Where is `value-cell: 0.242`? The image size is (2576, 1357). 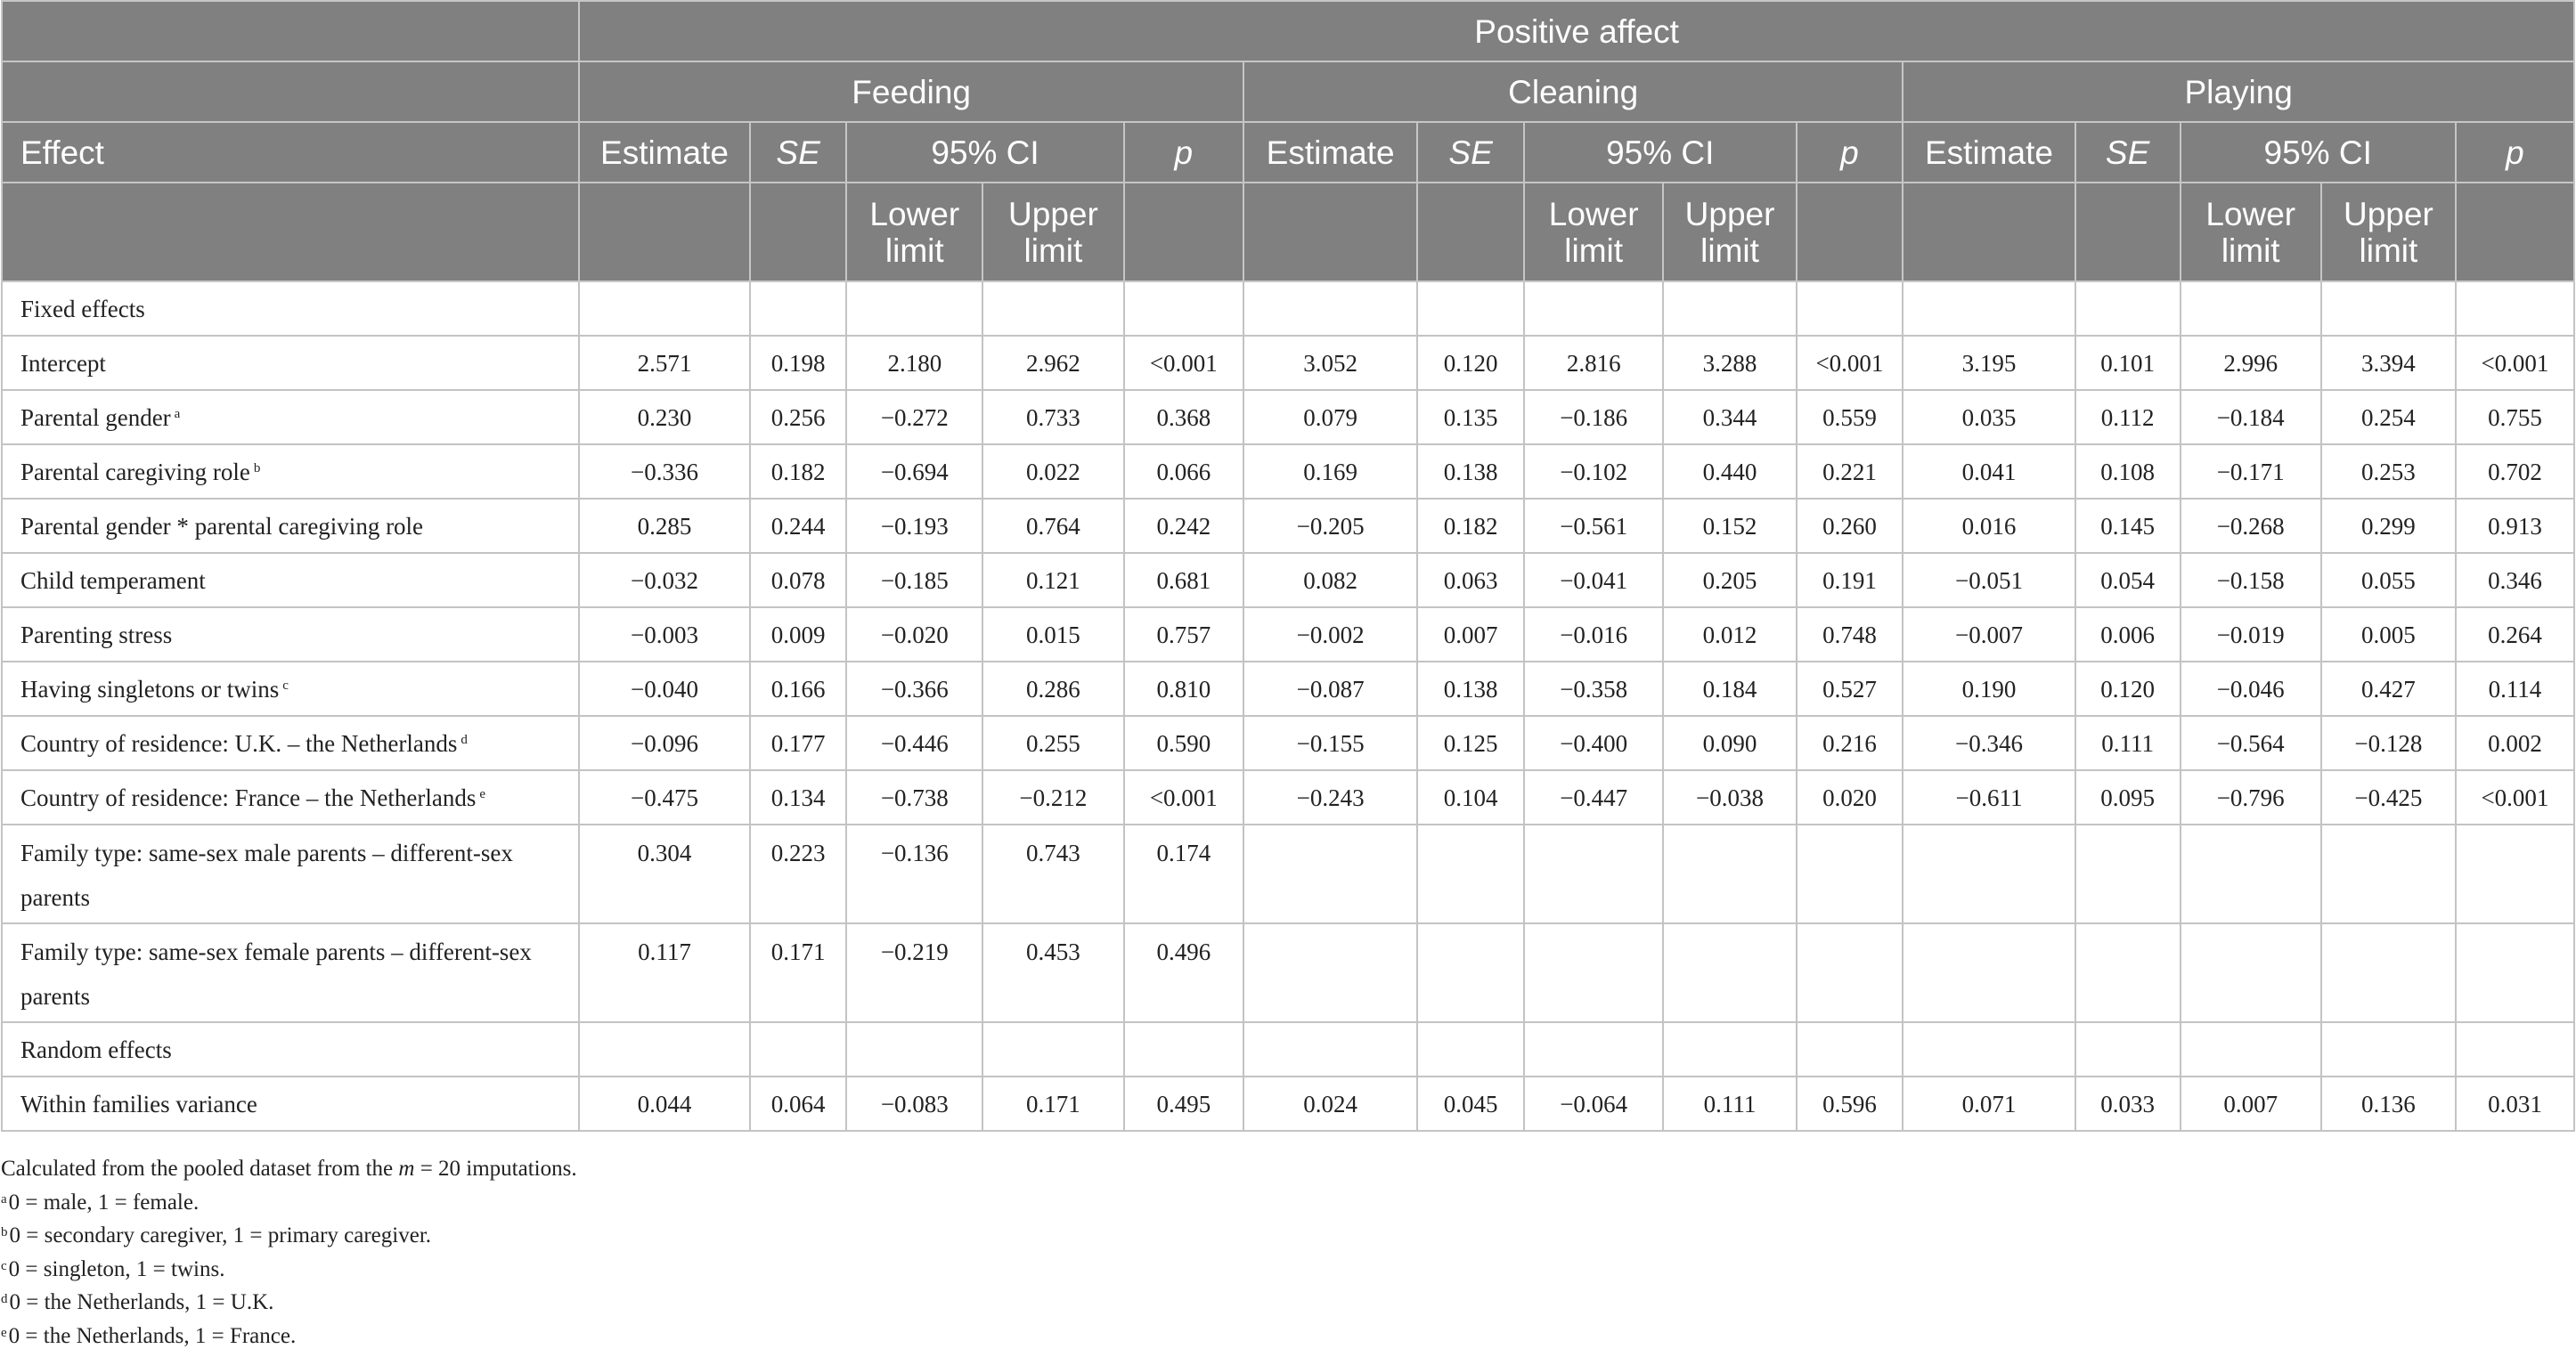 value-cell: 0.242 is located at coordinates (1184, 526).